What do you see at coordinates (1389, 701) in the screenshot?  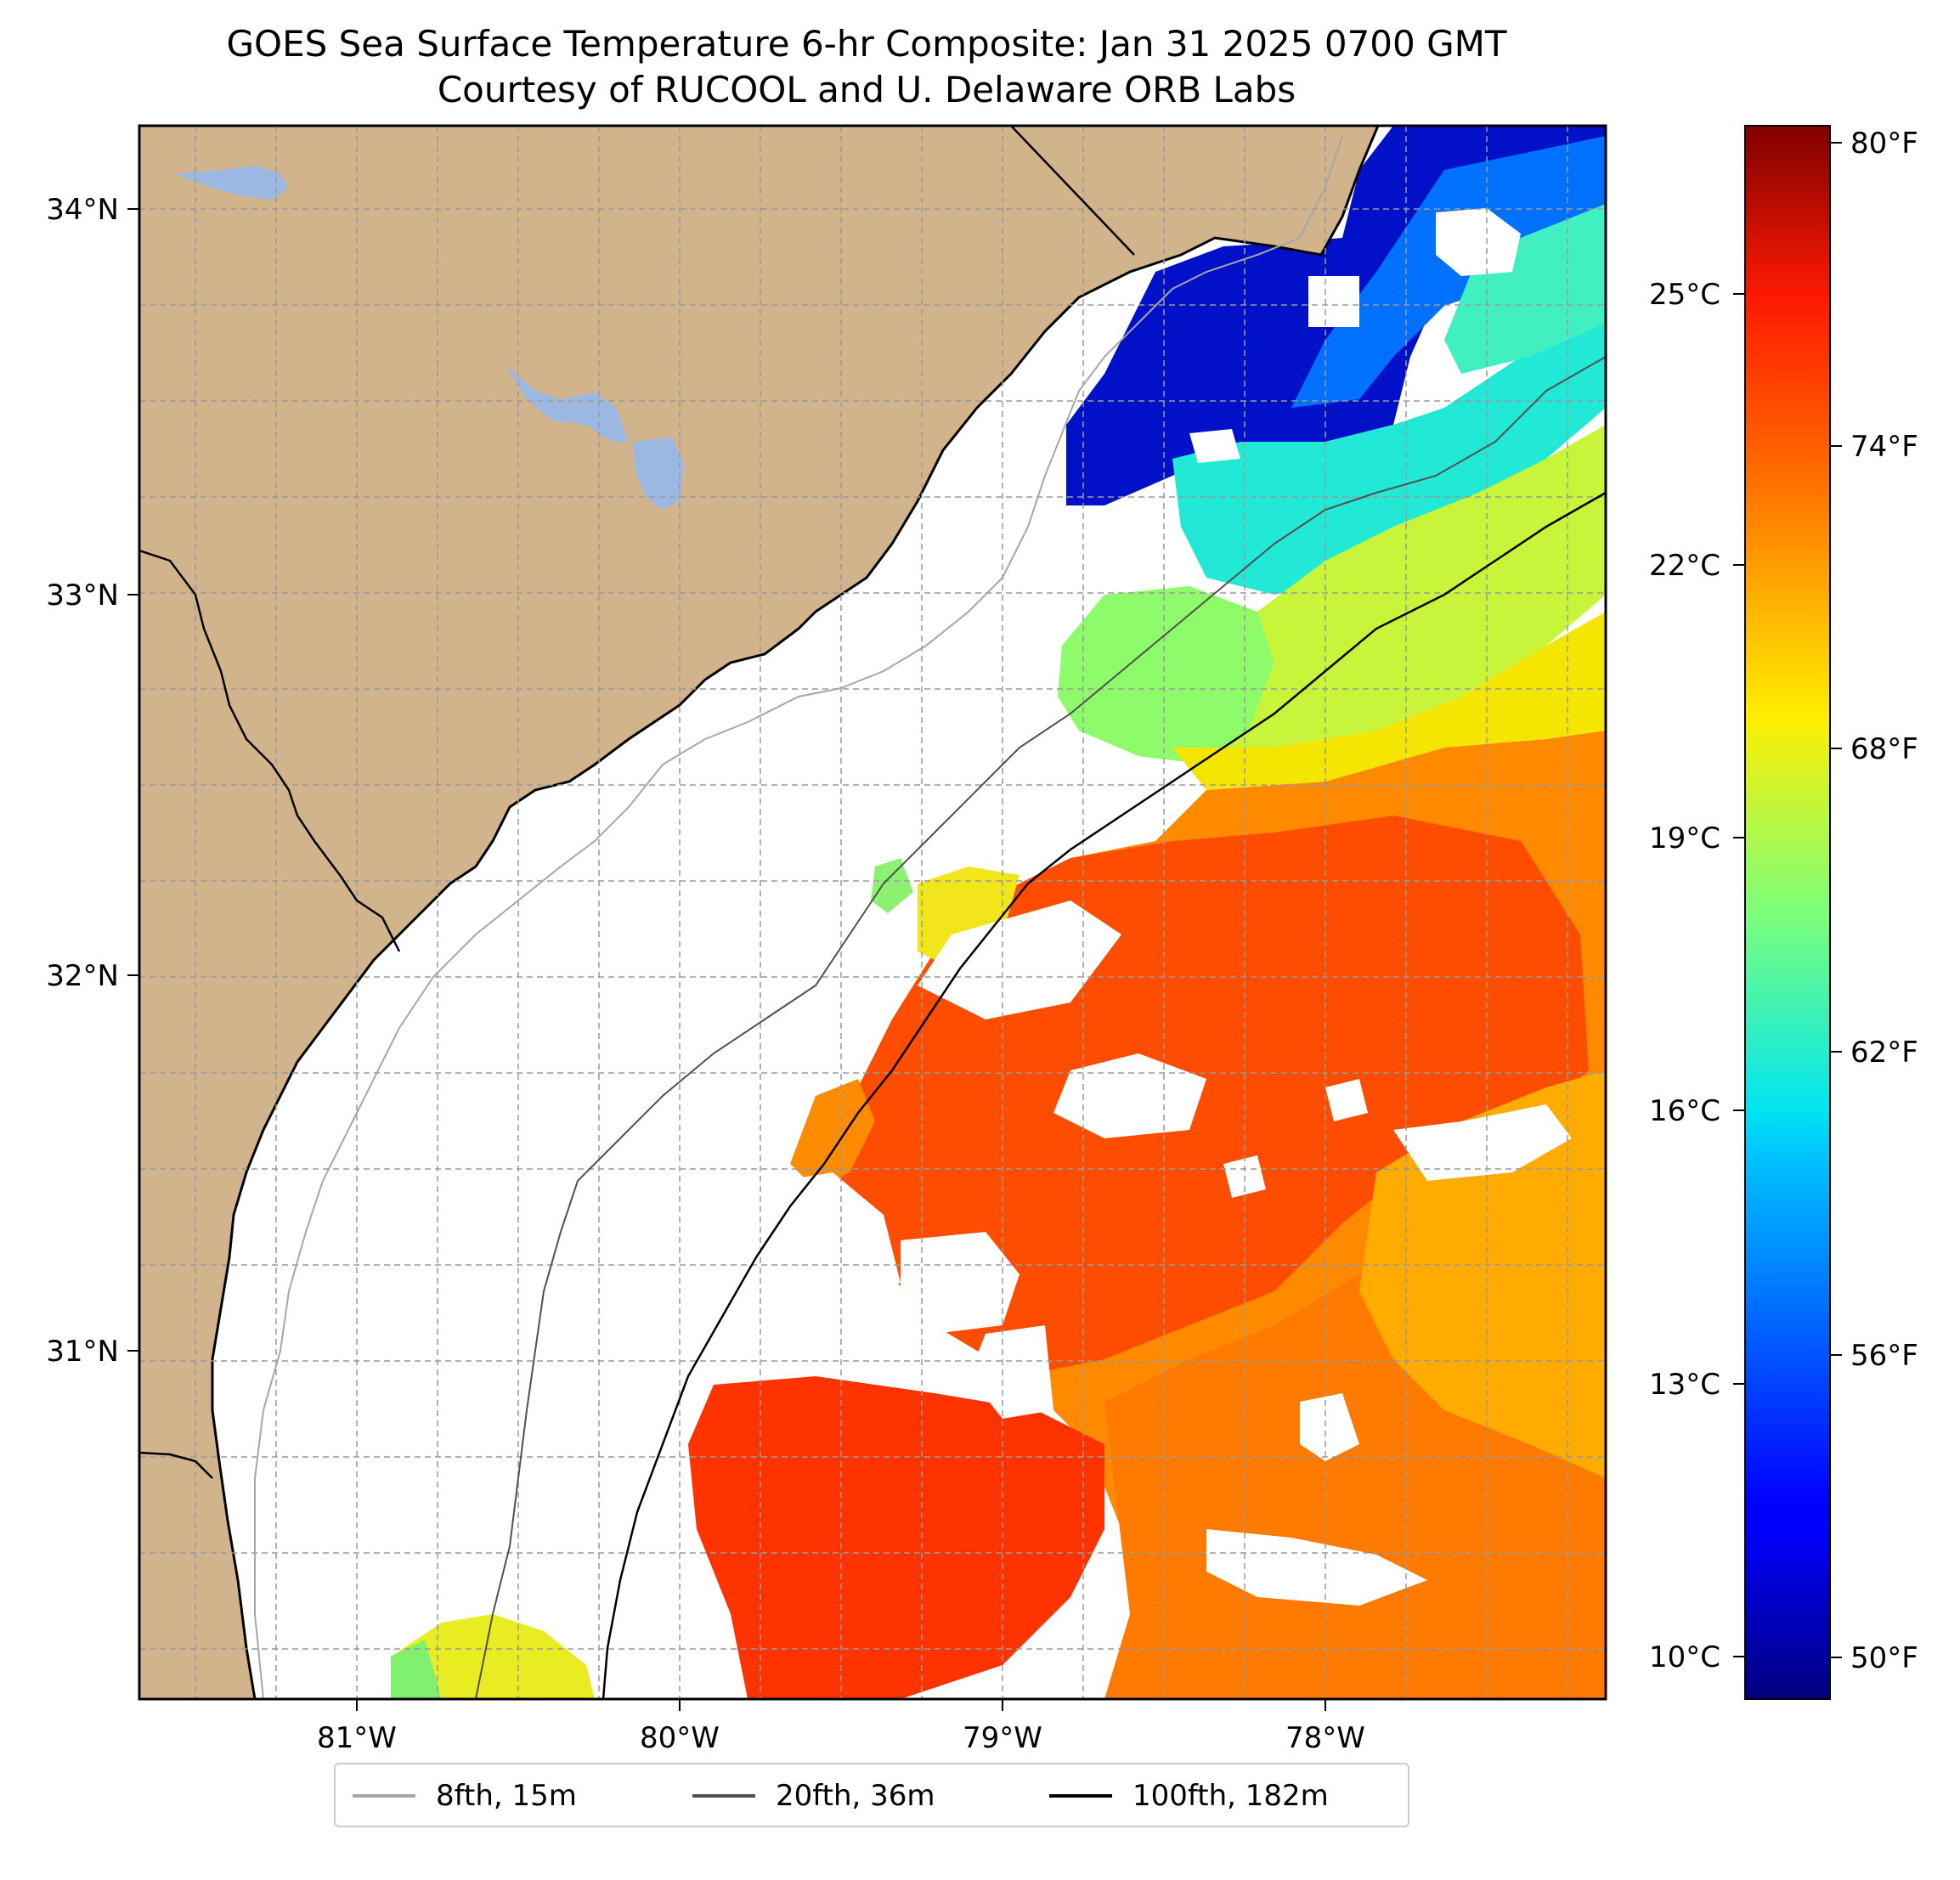 I see `sst-patch-yellow` at bounding box center [1389, 701].